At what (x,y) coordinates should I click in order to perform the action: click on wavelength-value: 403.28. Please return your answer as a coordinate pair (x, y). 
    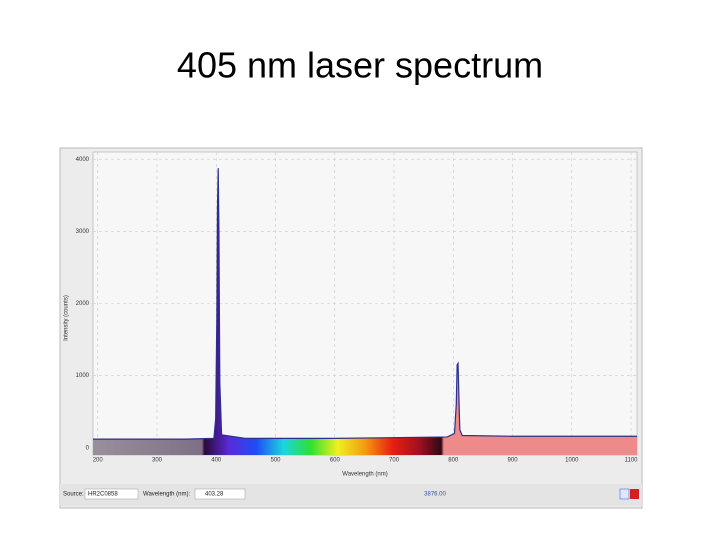
    Looking at the image, I should click on (214, 495).